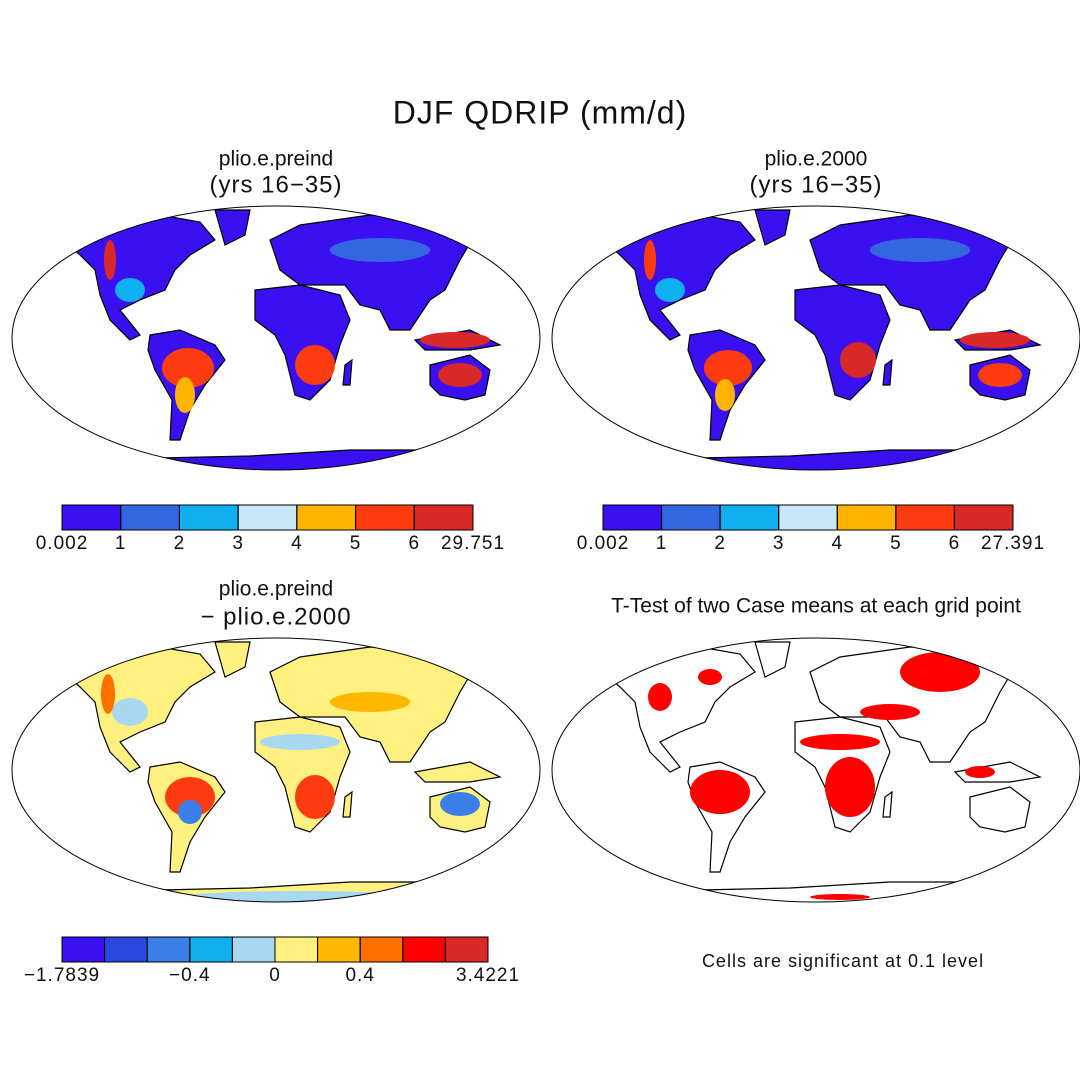 This screenshot has height=1080, width=1080. I want to click on colorbar-label: 0, so click(275, 975).